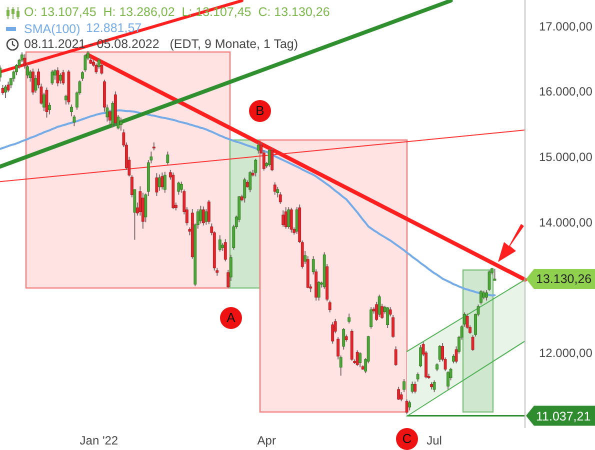 The image size is (595, 450). Describe the element at coordinates (99, 441) in the screenshot. I see `x-tick-label: Jan '22` at that location.